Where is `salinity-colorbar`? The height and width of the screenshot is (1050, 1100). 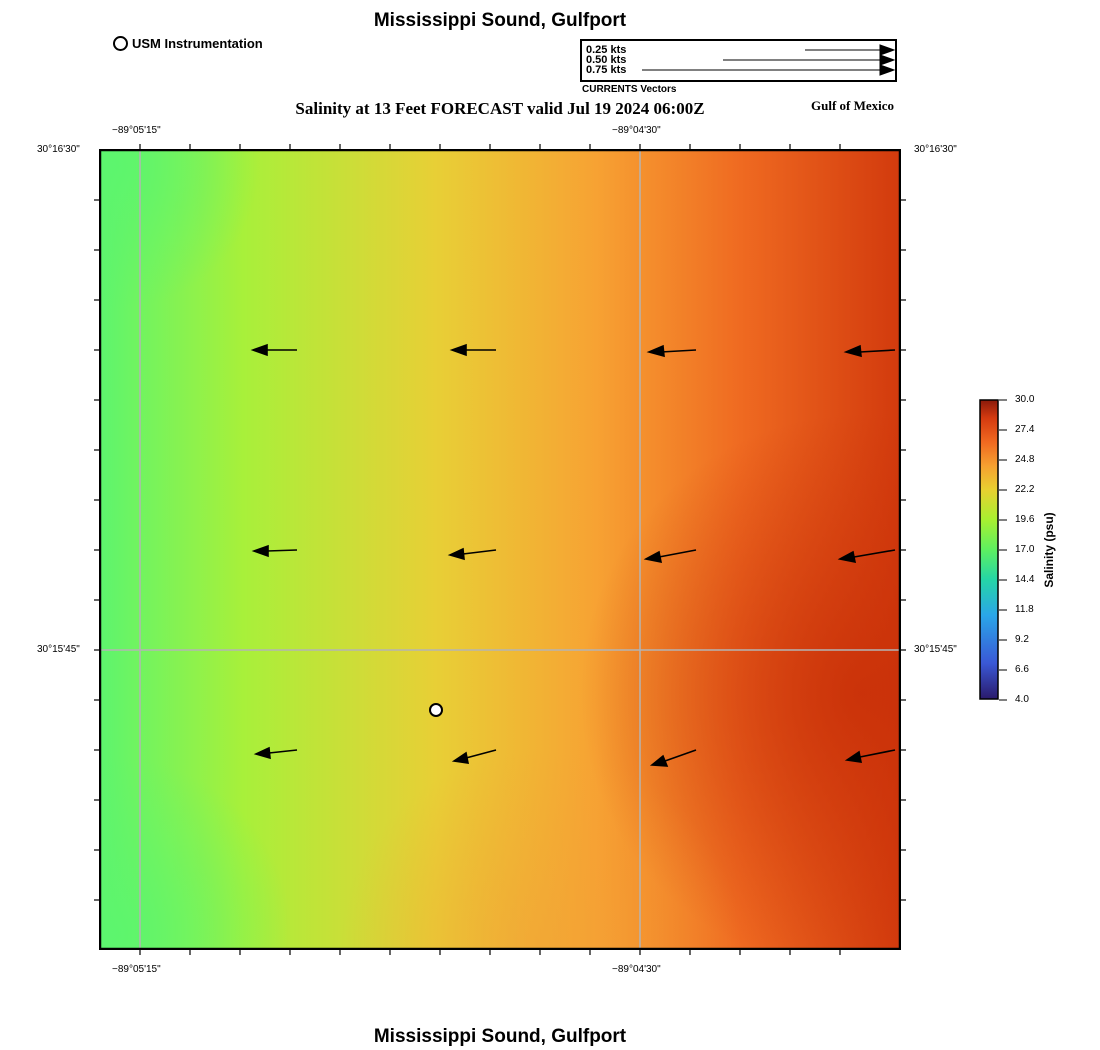
salinity-colorbar is located at coordinates (989, 549).